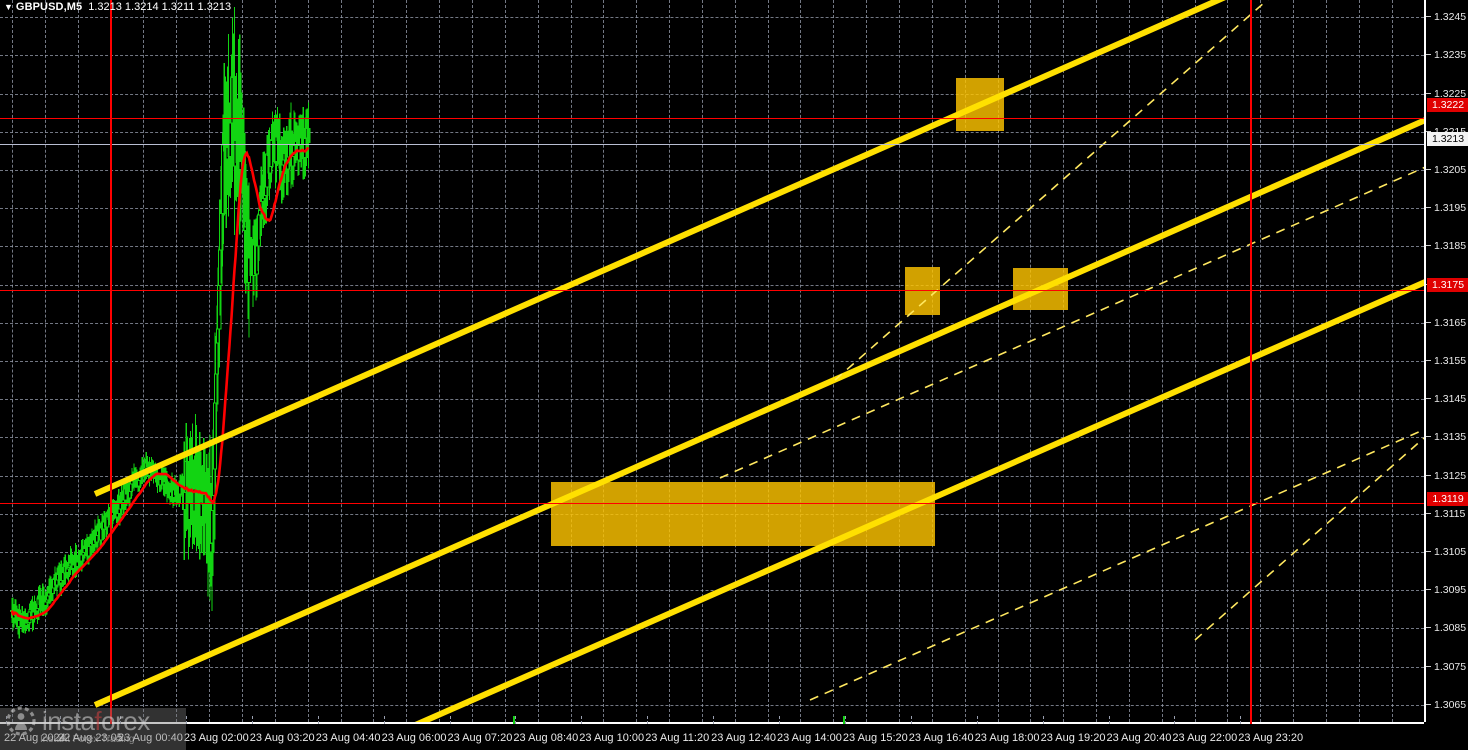  I want to click on day-separator-tick, so click(1251, 720).